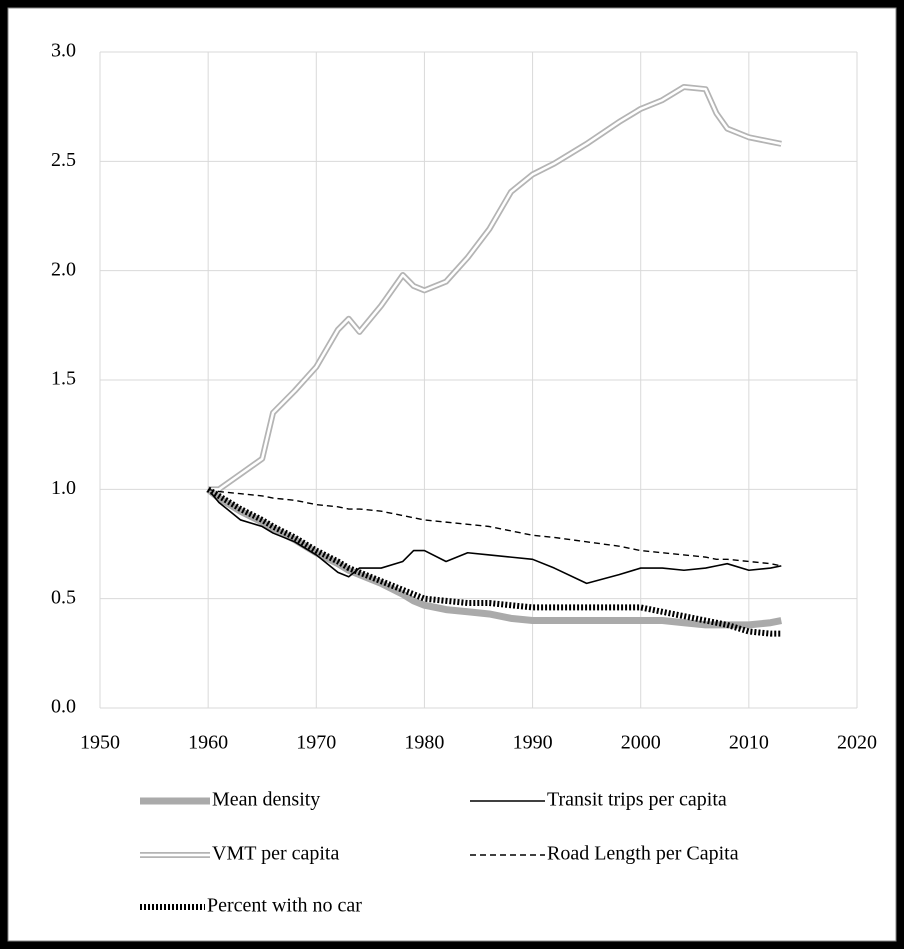  Describe the element at coordinates (63, 707) in the screenshot. I see `y-tick-label: 0.0` at that location.